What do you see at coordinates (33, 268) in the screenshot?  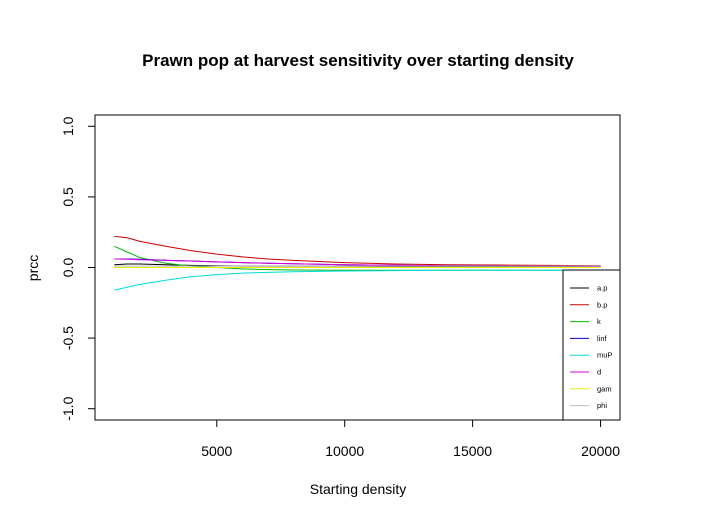 I see `y-axis-label: prcc` at bounding box center [33, 268].